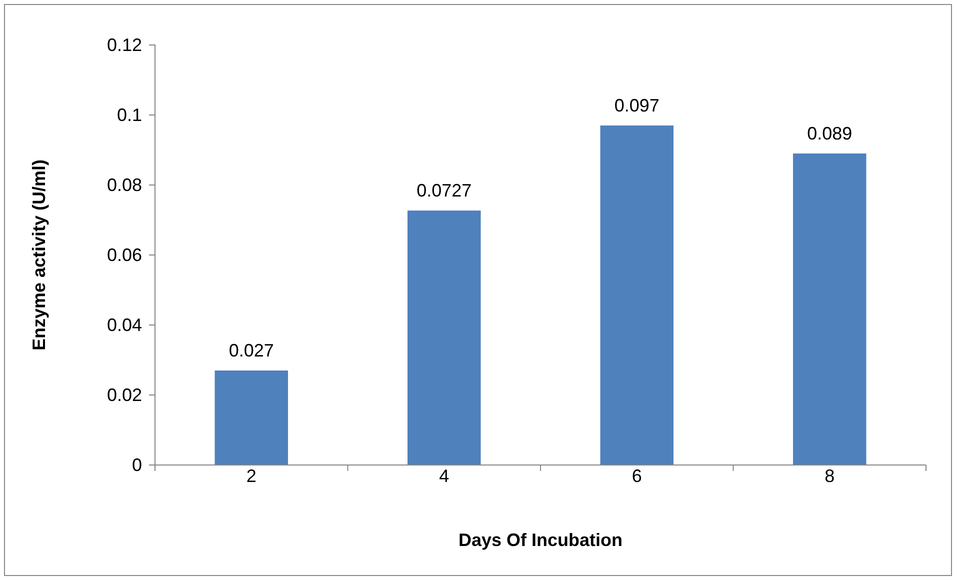  Describe the element at coordinates (124, 184) in the screenshot. I see `y-tick-label: 0.08` at that location.